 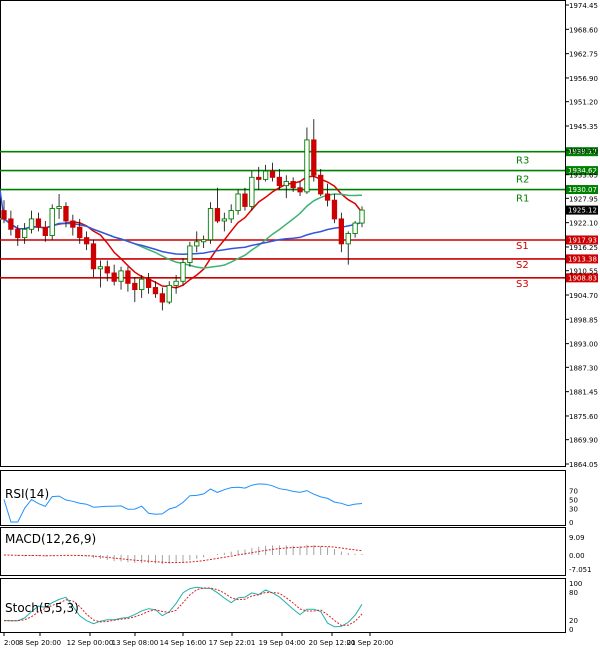 I want to click on macd-level-label: 9.09, so click(x=577, y=538).